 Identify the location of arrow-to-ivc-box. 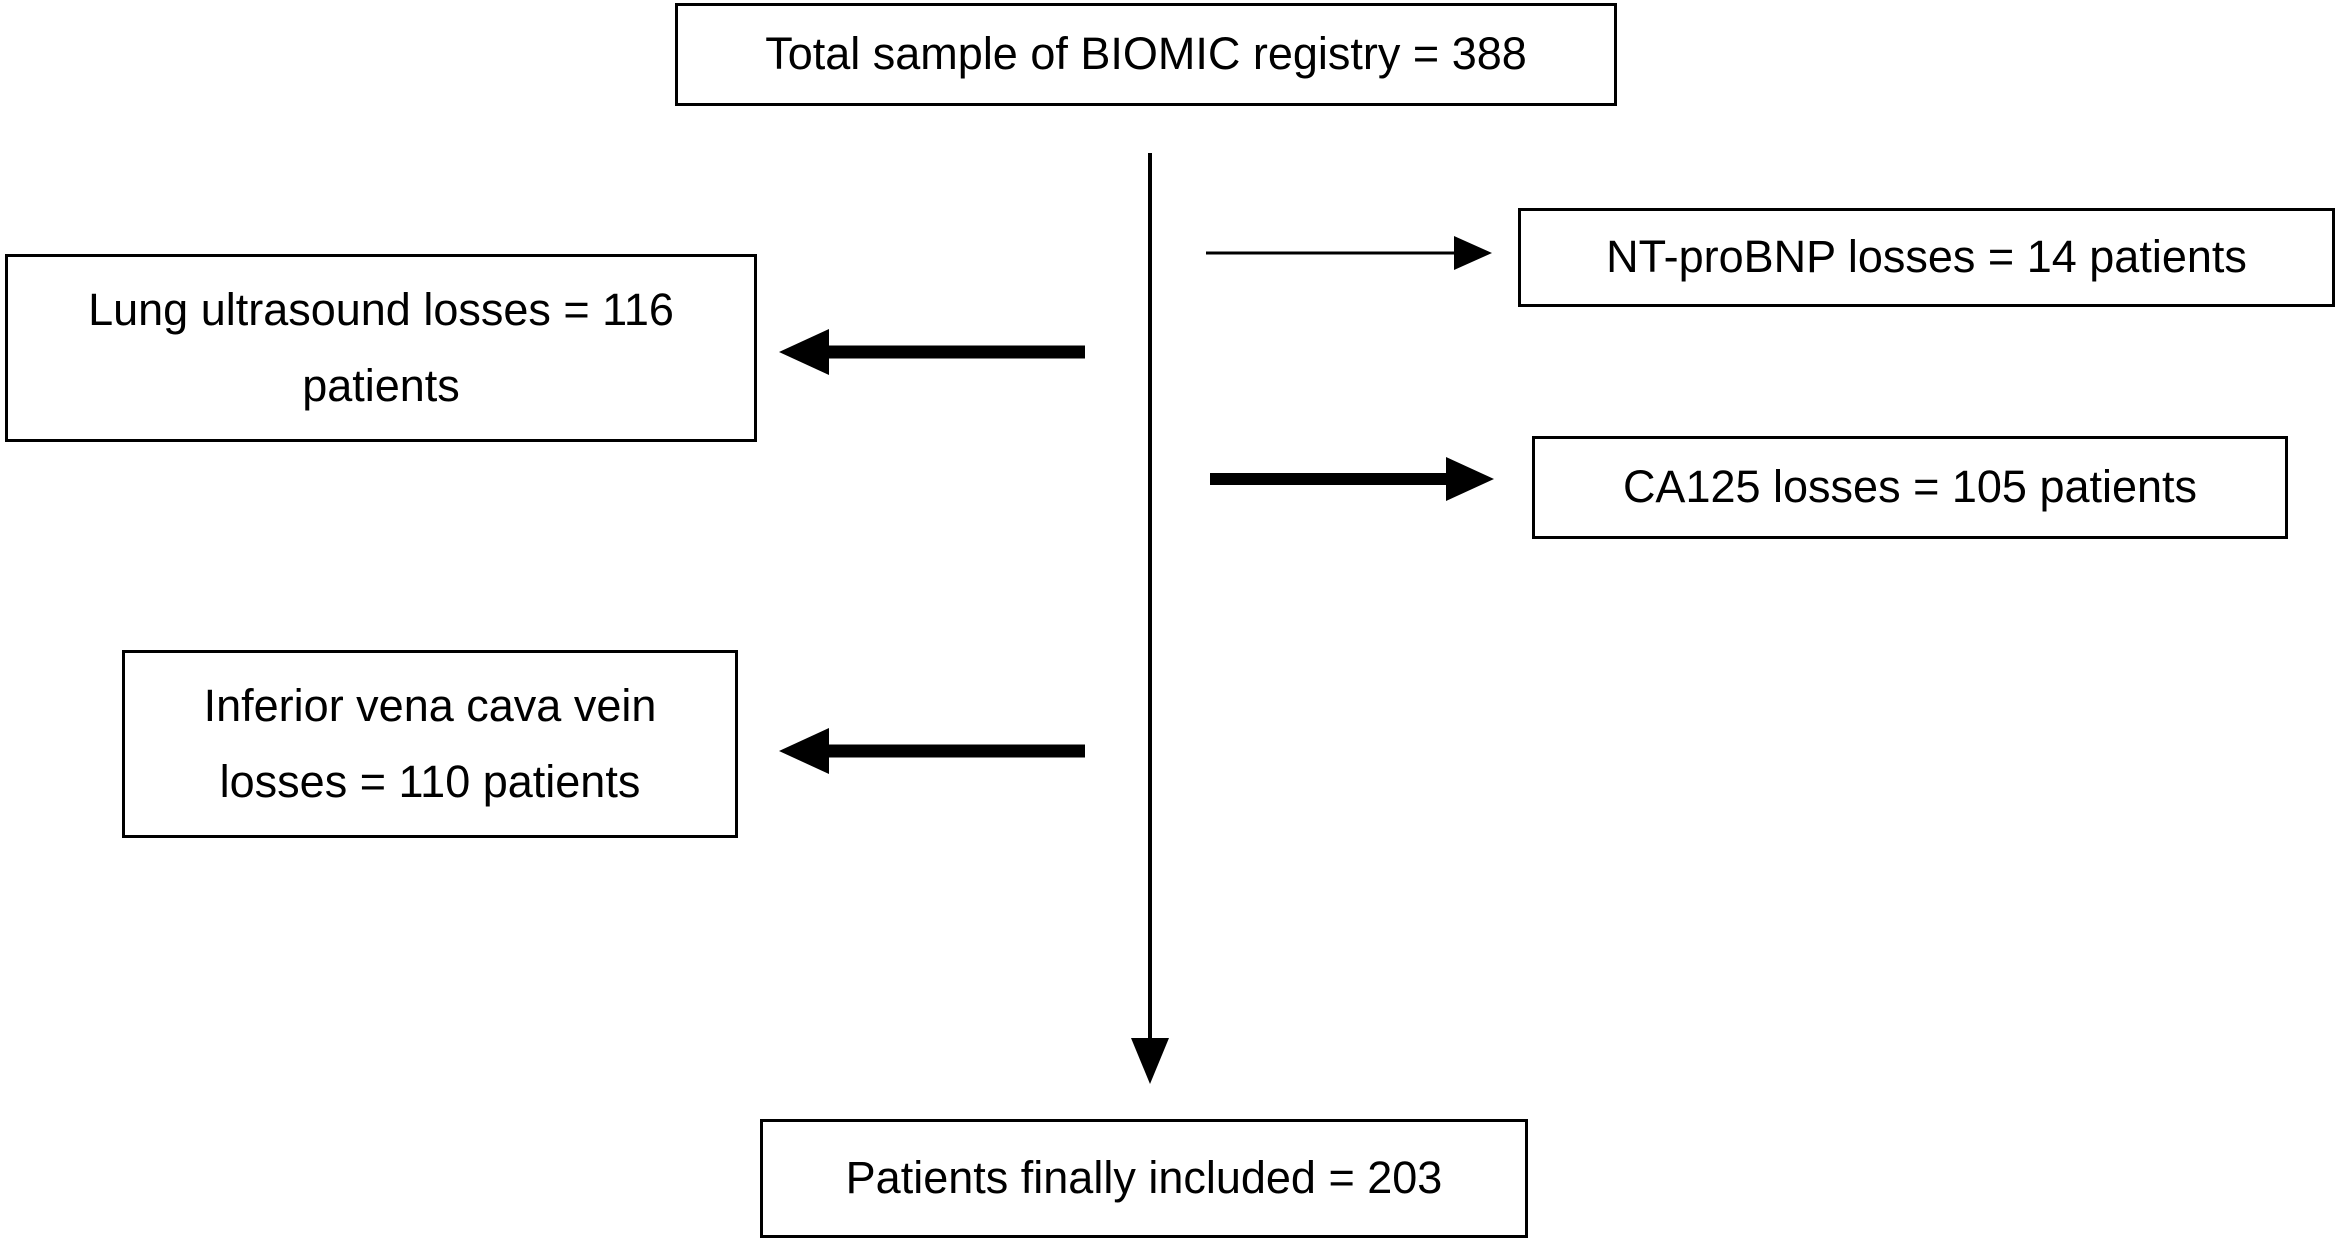
(932, 751).